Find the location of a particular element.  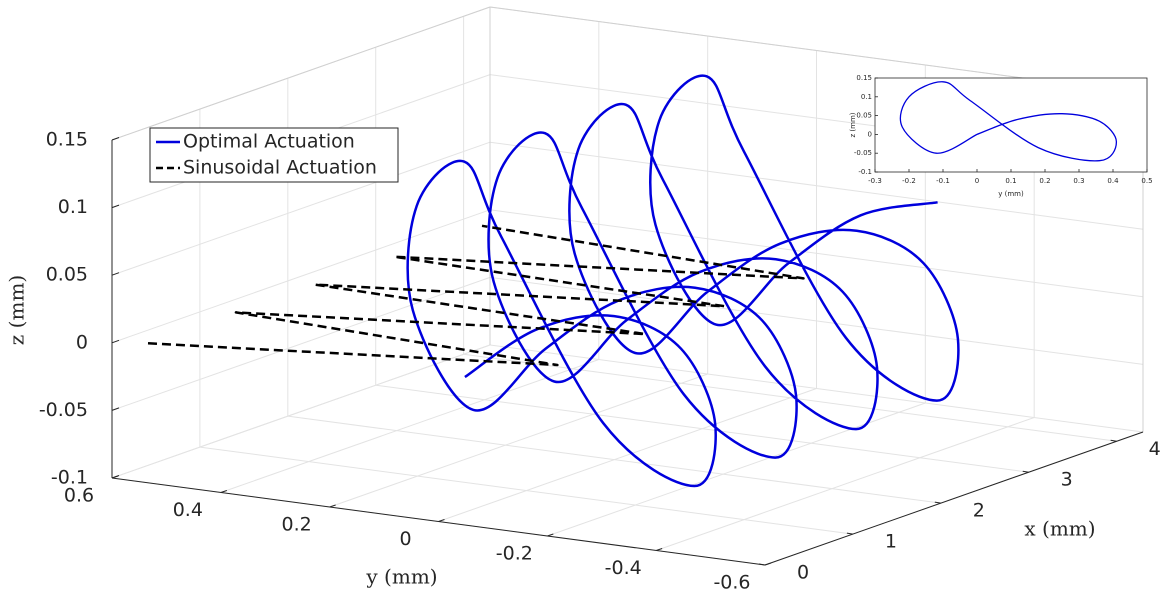

legend-box is located at coordinates (274, 155).